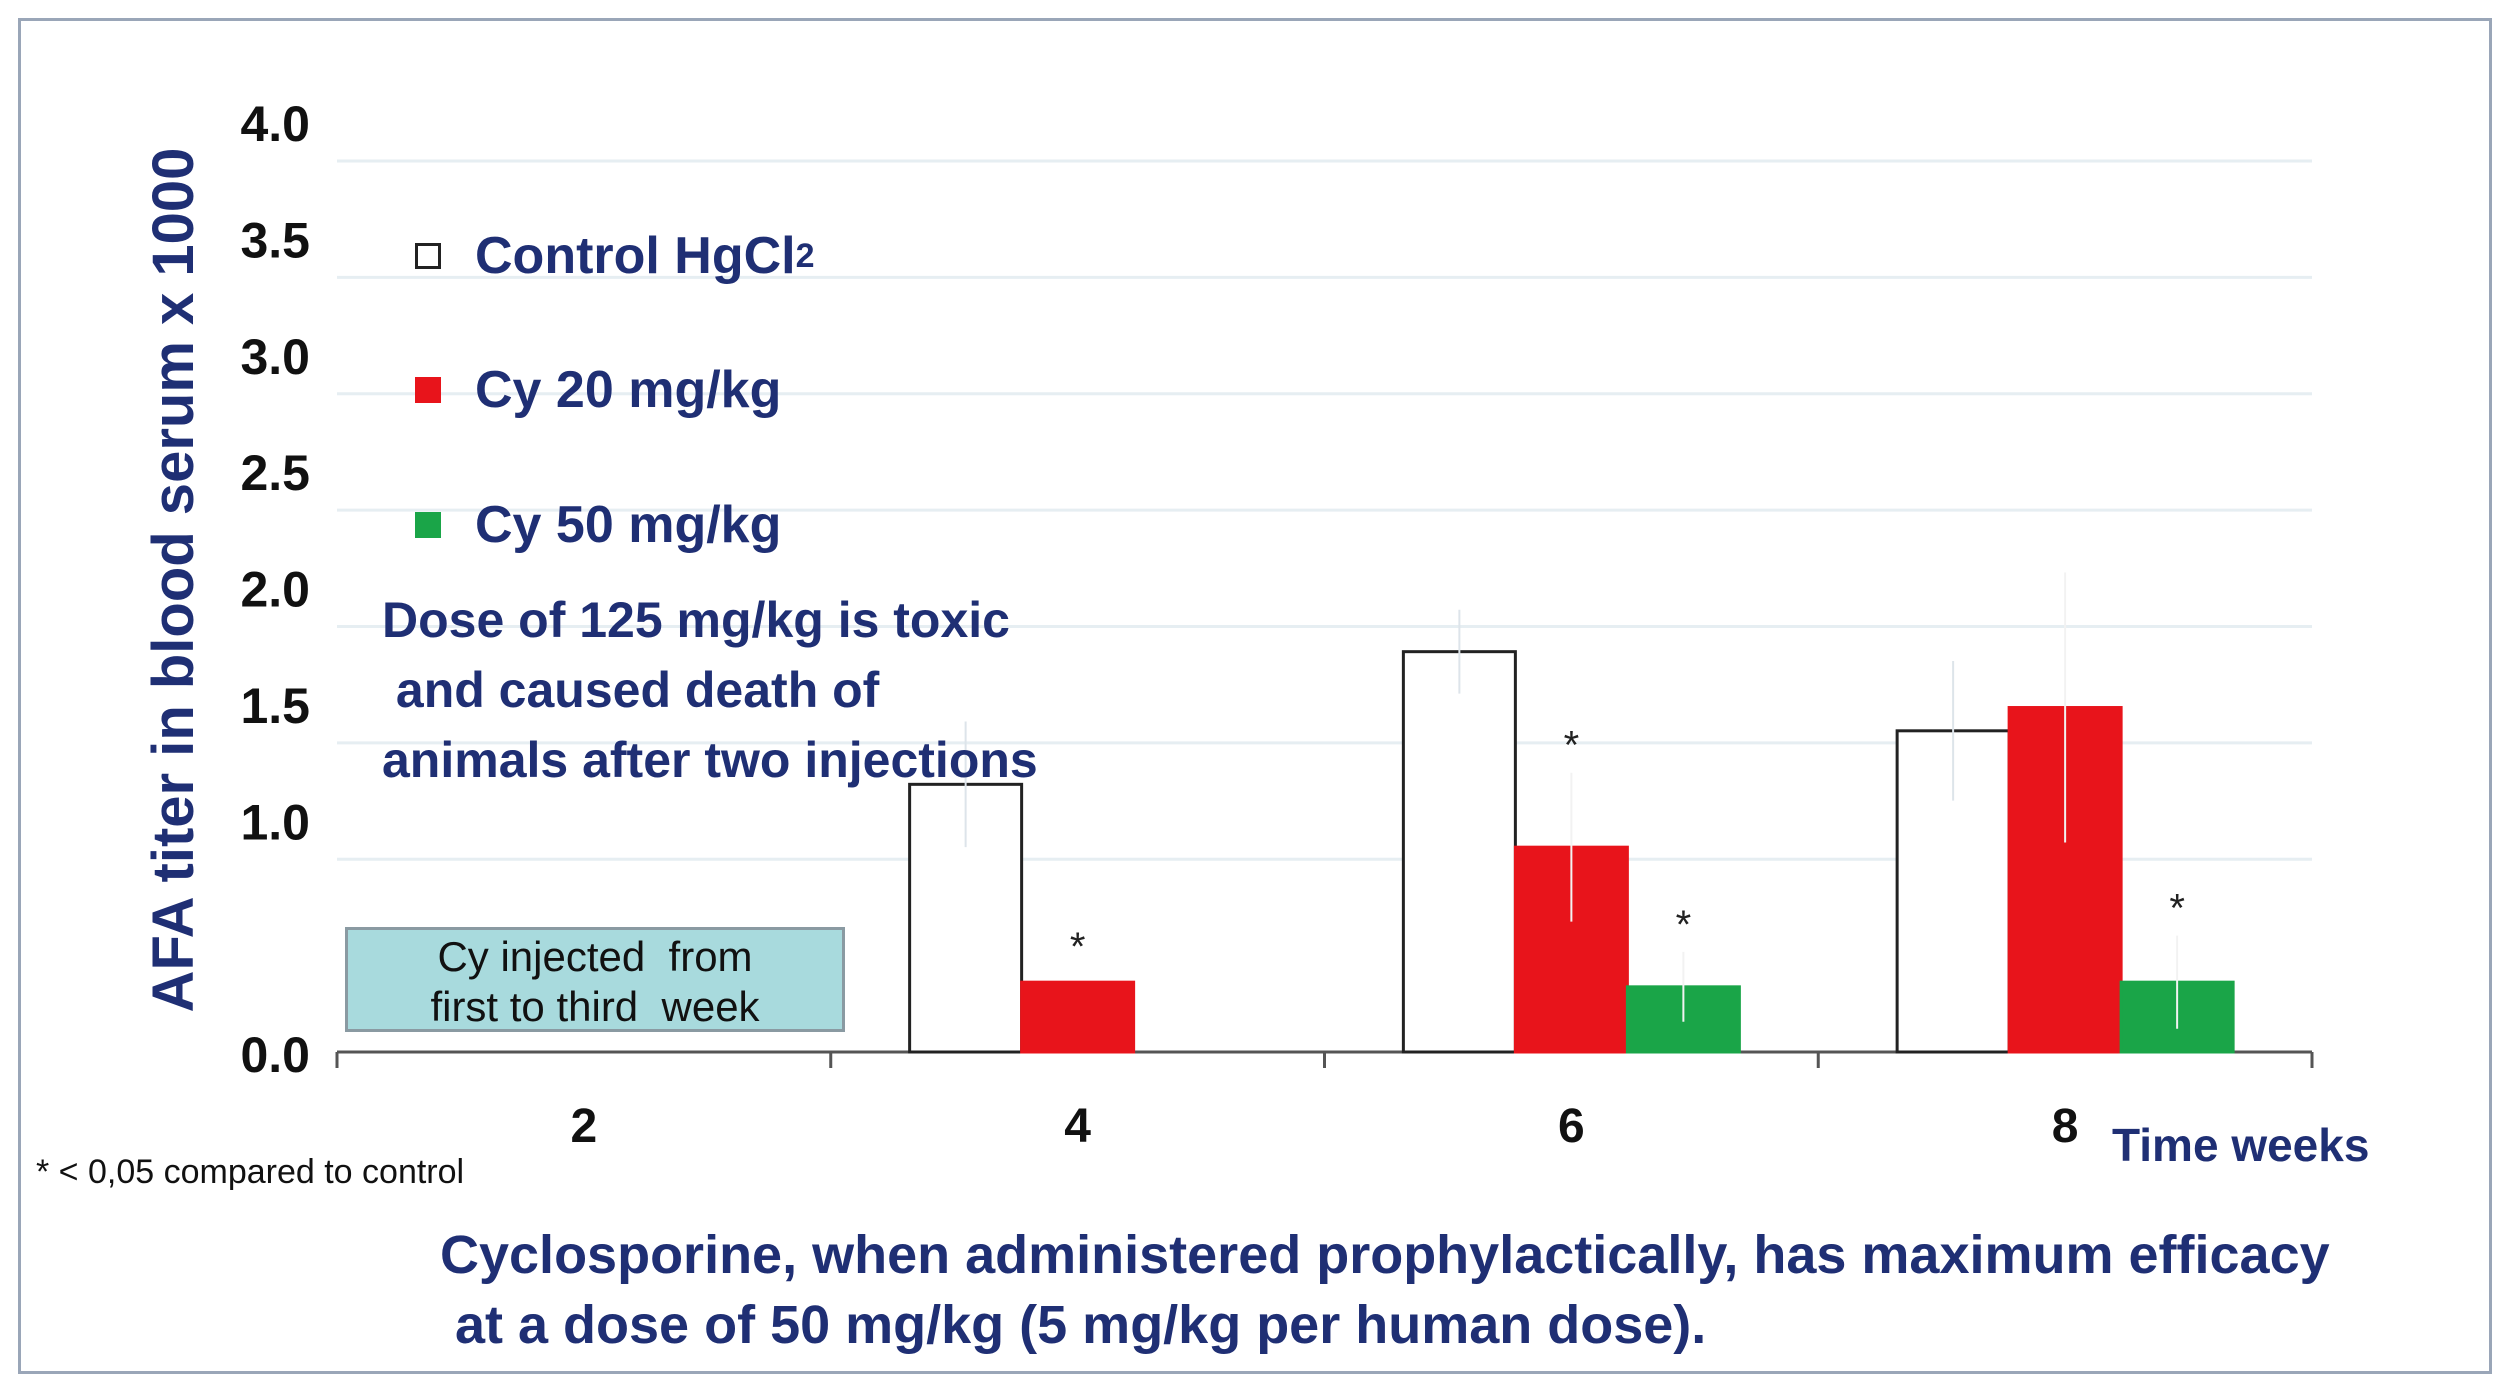 Image resolution: width=2514 pixels, height=1395 pixels. What do you see at coordinates (173, 580) in the screenshot?
I see `y-axis-label: AFA titer in blood serum x 1000` at bounding box center [173, 580].